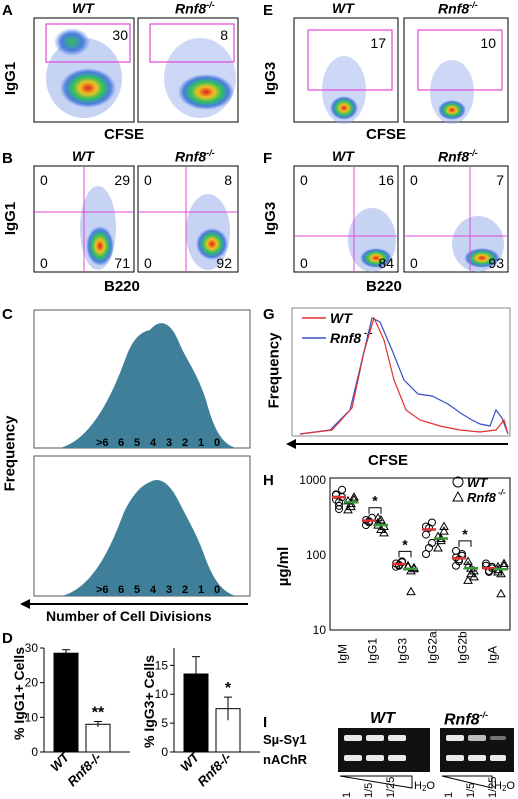 The image size is (518, 799). What do you see at coordinates (169, 443) in the screenshot?
I see `c-tick-top-4: 3` at bounding box center [169, 443].